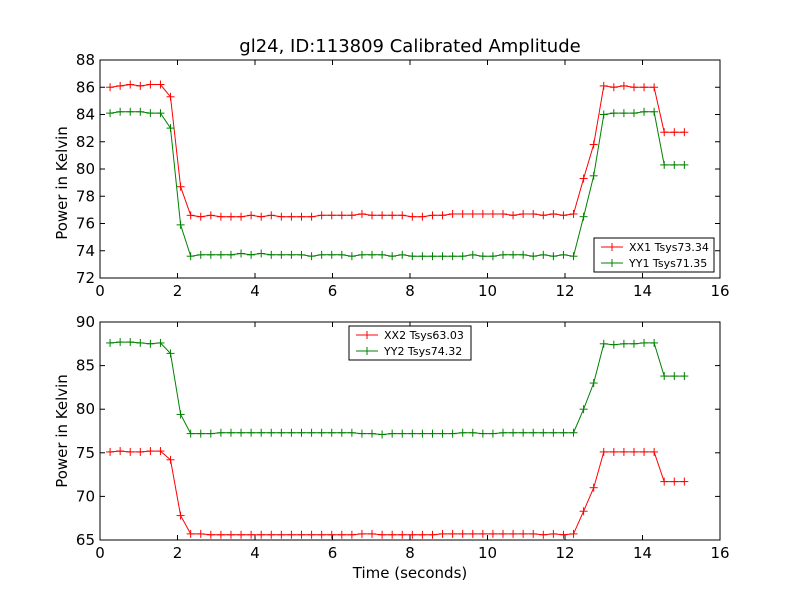 This screenshot has width=800, height=600. I want to click on y-tick-label: 80, so click(85, 169).